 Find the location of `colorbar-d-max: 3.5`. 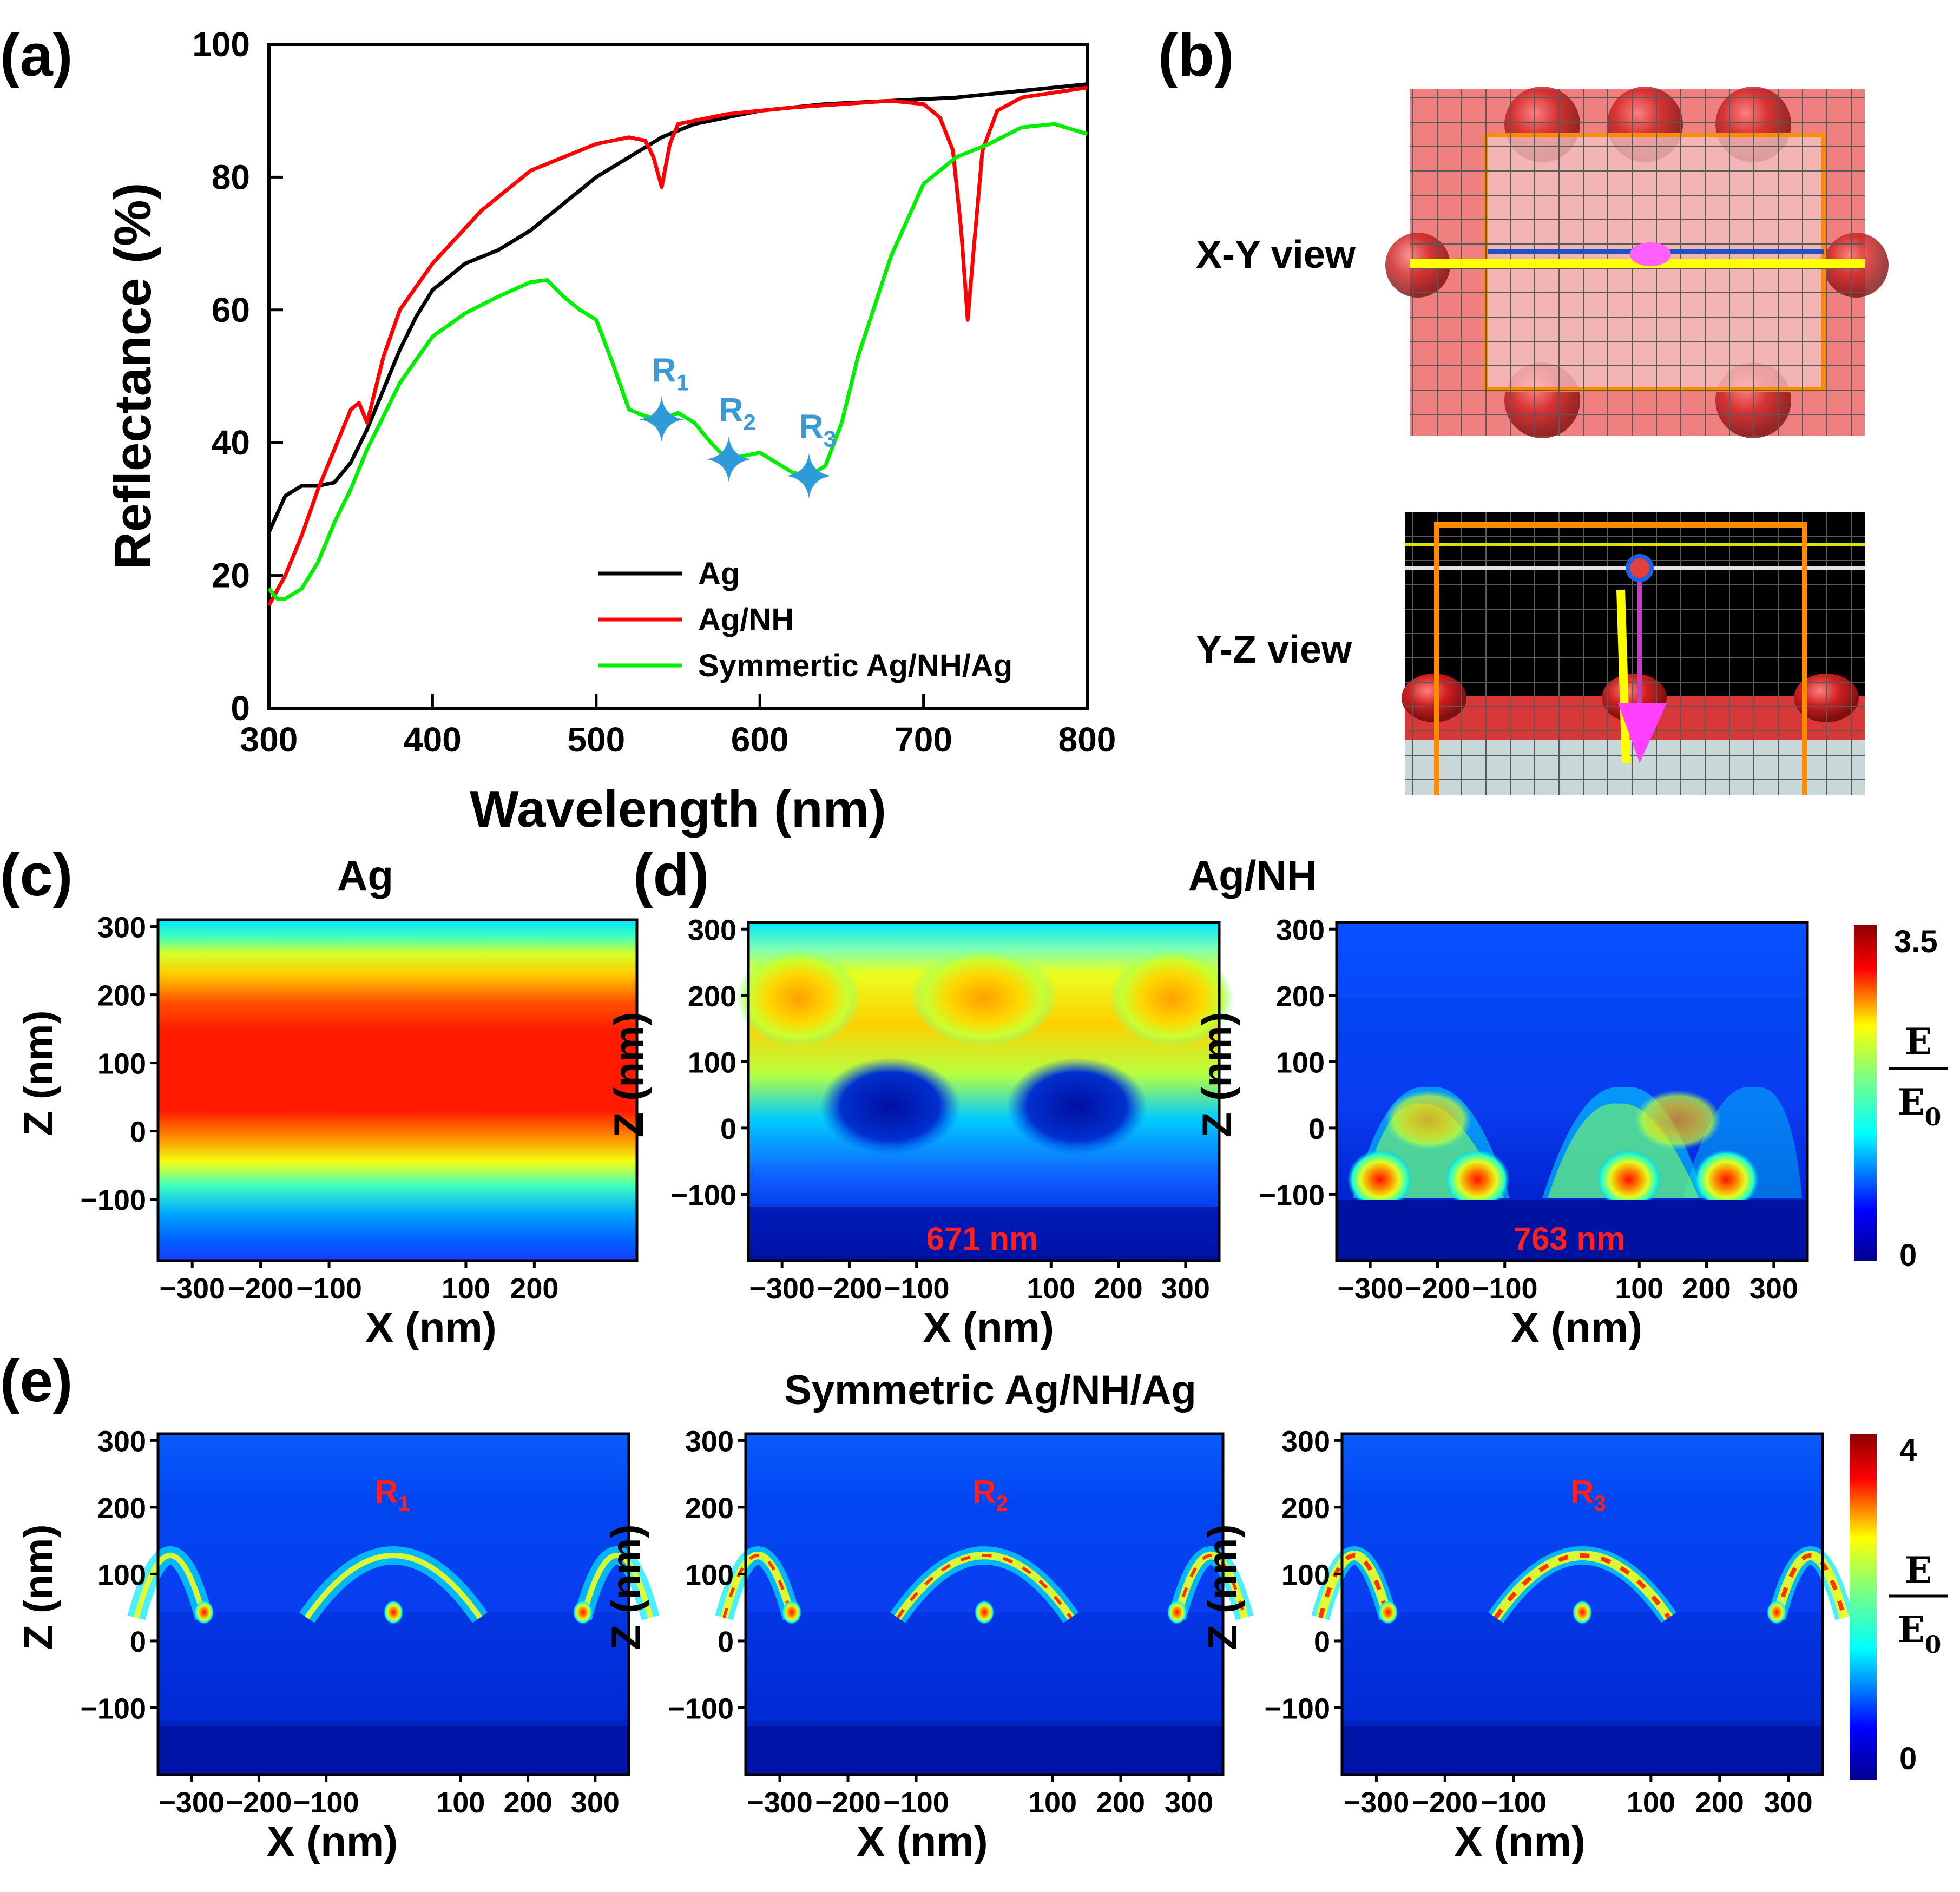

colorbar-d-max: 3.5 is located at coordinates (1916, 941).